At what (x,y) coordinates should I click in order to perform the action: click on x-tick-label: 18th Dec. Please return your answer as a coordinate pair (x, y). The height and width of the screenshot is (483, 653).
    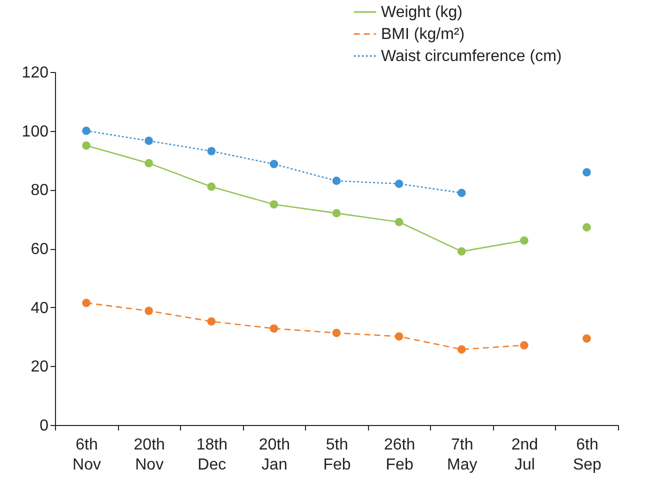
    Looking at the image, I should click on (212, 455).